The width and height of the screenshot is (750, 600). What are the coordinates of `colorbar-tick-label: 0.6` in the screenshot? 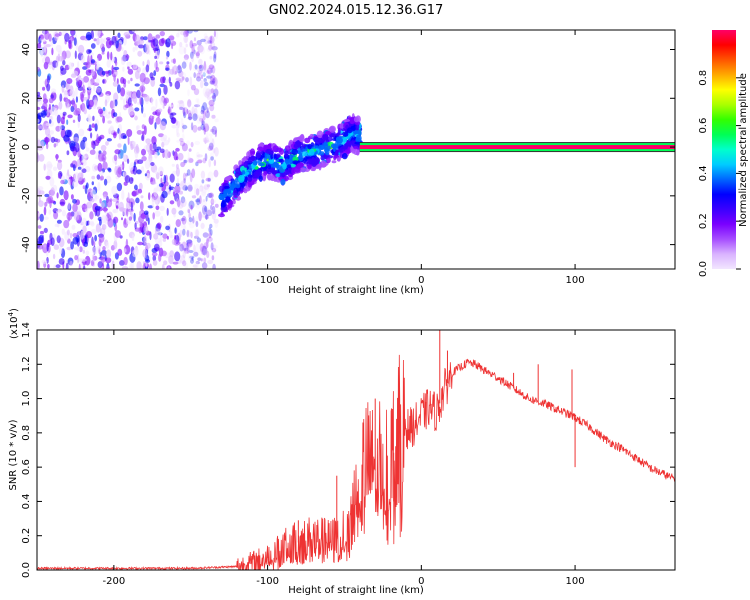 It's located at (703, 126).